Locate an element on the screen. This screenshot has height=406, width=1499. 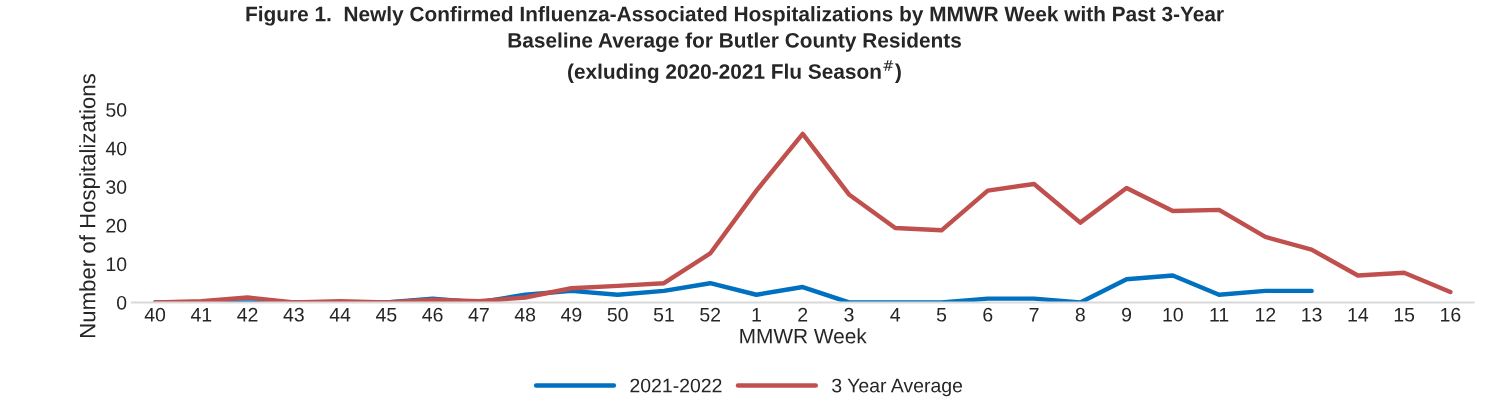
x-tick-label: 52 is located at coordinates (710, 314).